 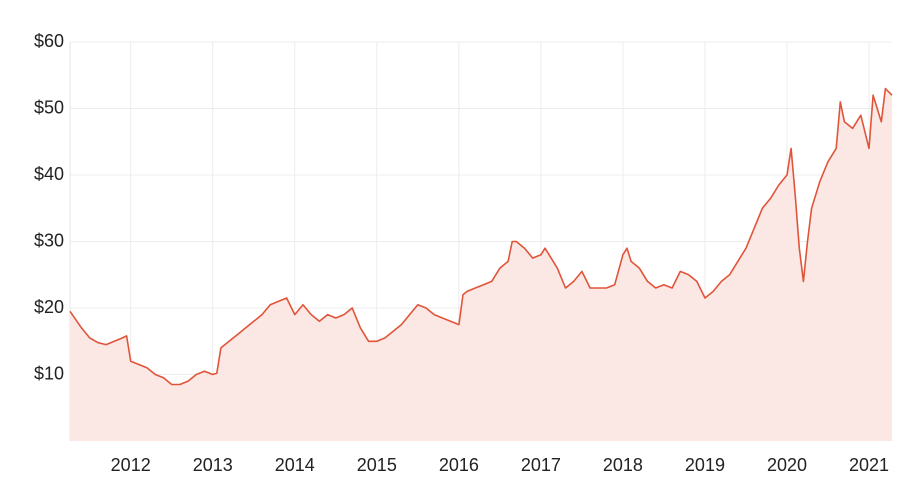 I want to click on y-tick-label: $30, so click(x=49, y=240).